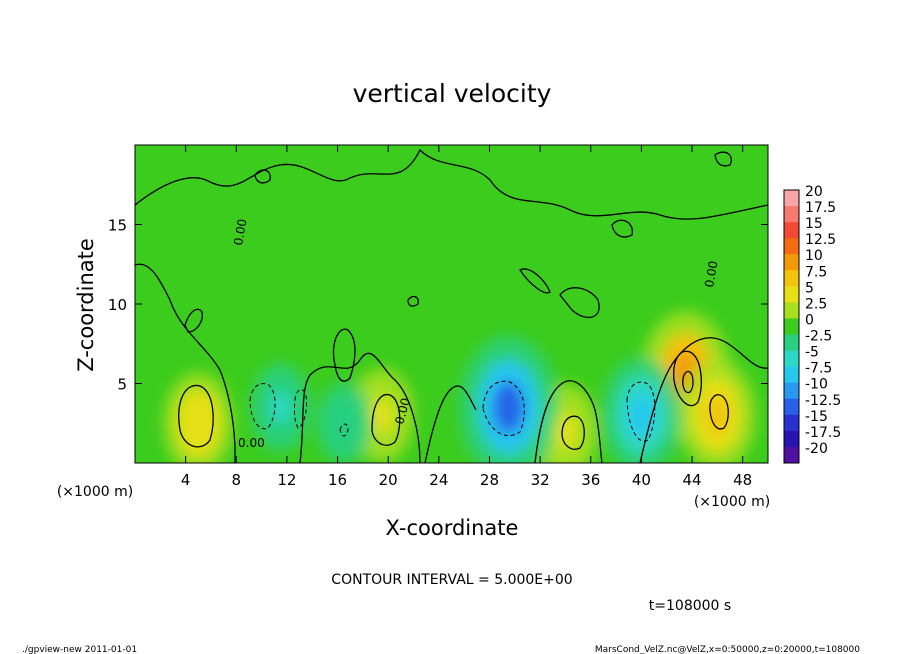 The width and height of the screenshot is (904, 654). I want to click on x-tick-label: 8, so click(237, 480).